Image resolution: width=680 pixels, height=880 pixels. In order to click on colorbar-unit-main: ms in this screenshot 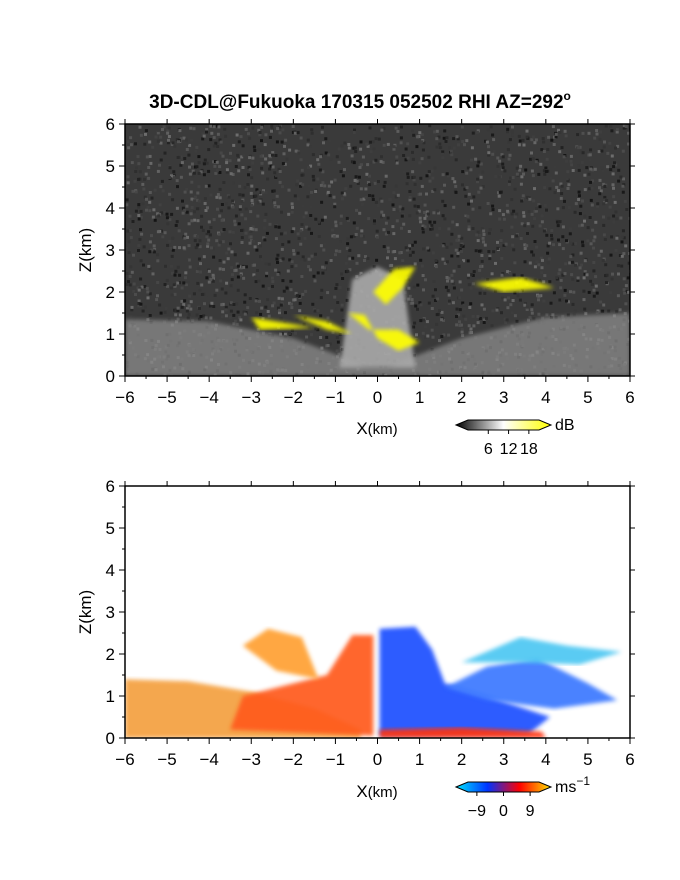, I will do `click(565, 787)`.